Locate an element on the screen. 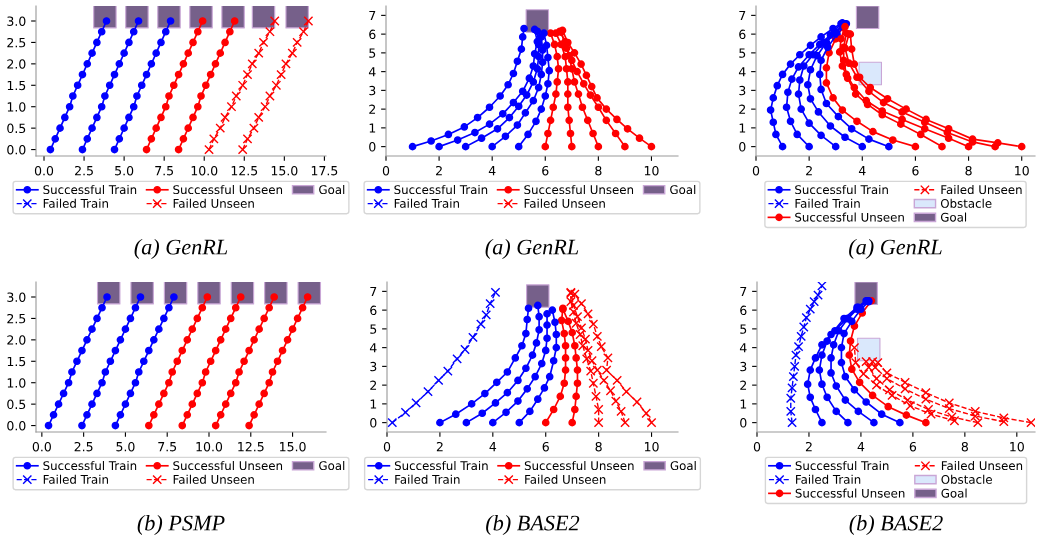  text: (b) PSMP is located at coordinates (181, 525).